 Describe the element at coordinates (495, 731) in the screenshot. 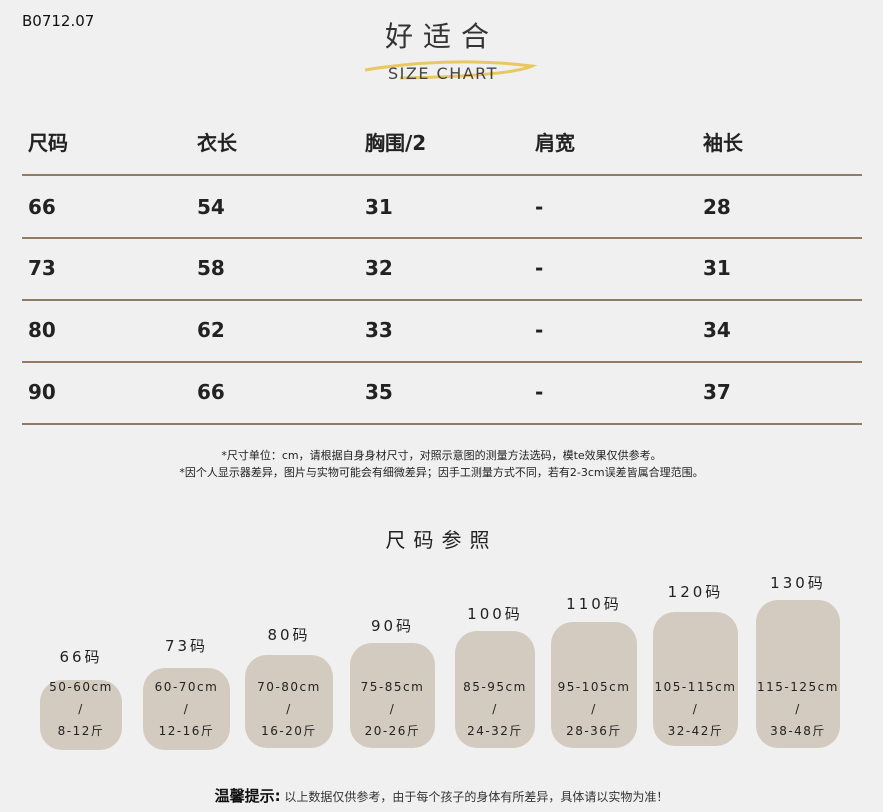

I see `size-weight: 24-32斤` at that location.